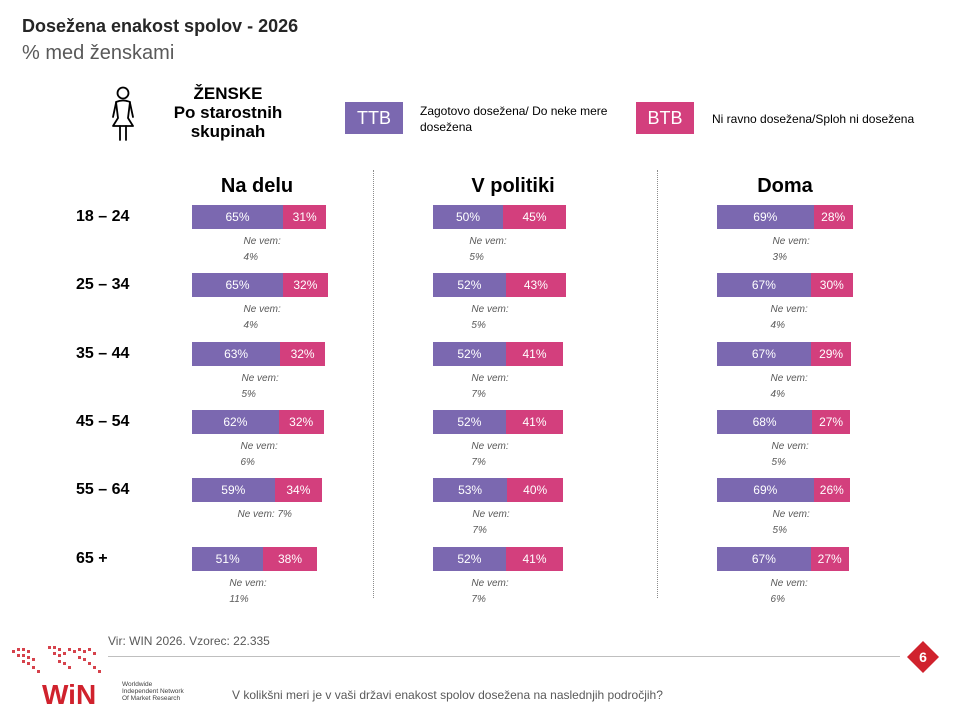  What do you see at coordinates (160, 26) in the screenshot?
I see `page-title: Dosežena enakost spolov - 2026` at bounding box center [160, 26].